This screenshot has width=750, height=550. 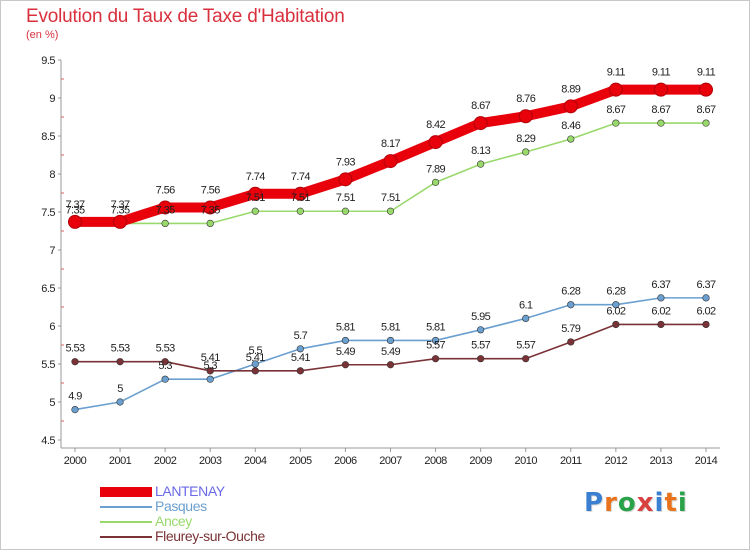 I want to click on y-tick-label: 6, so click(x=52, y=327).